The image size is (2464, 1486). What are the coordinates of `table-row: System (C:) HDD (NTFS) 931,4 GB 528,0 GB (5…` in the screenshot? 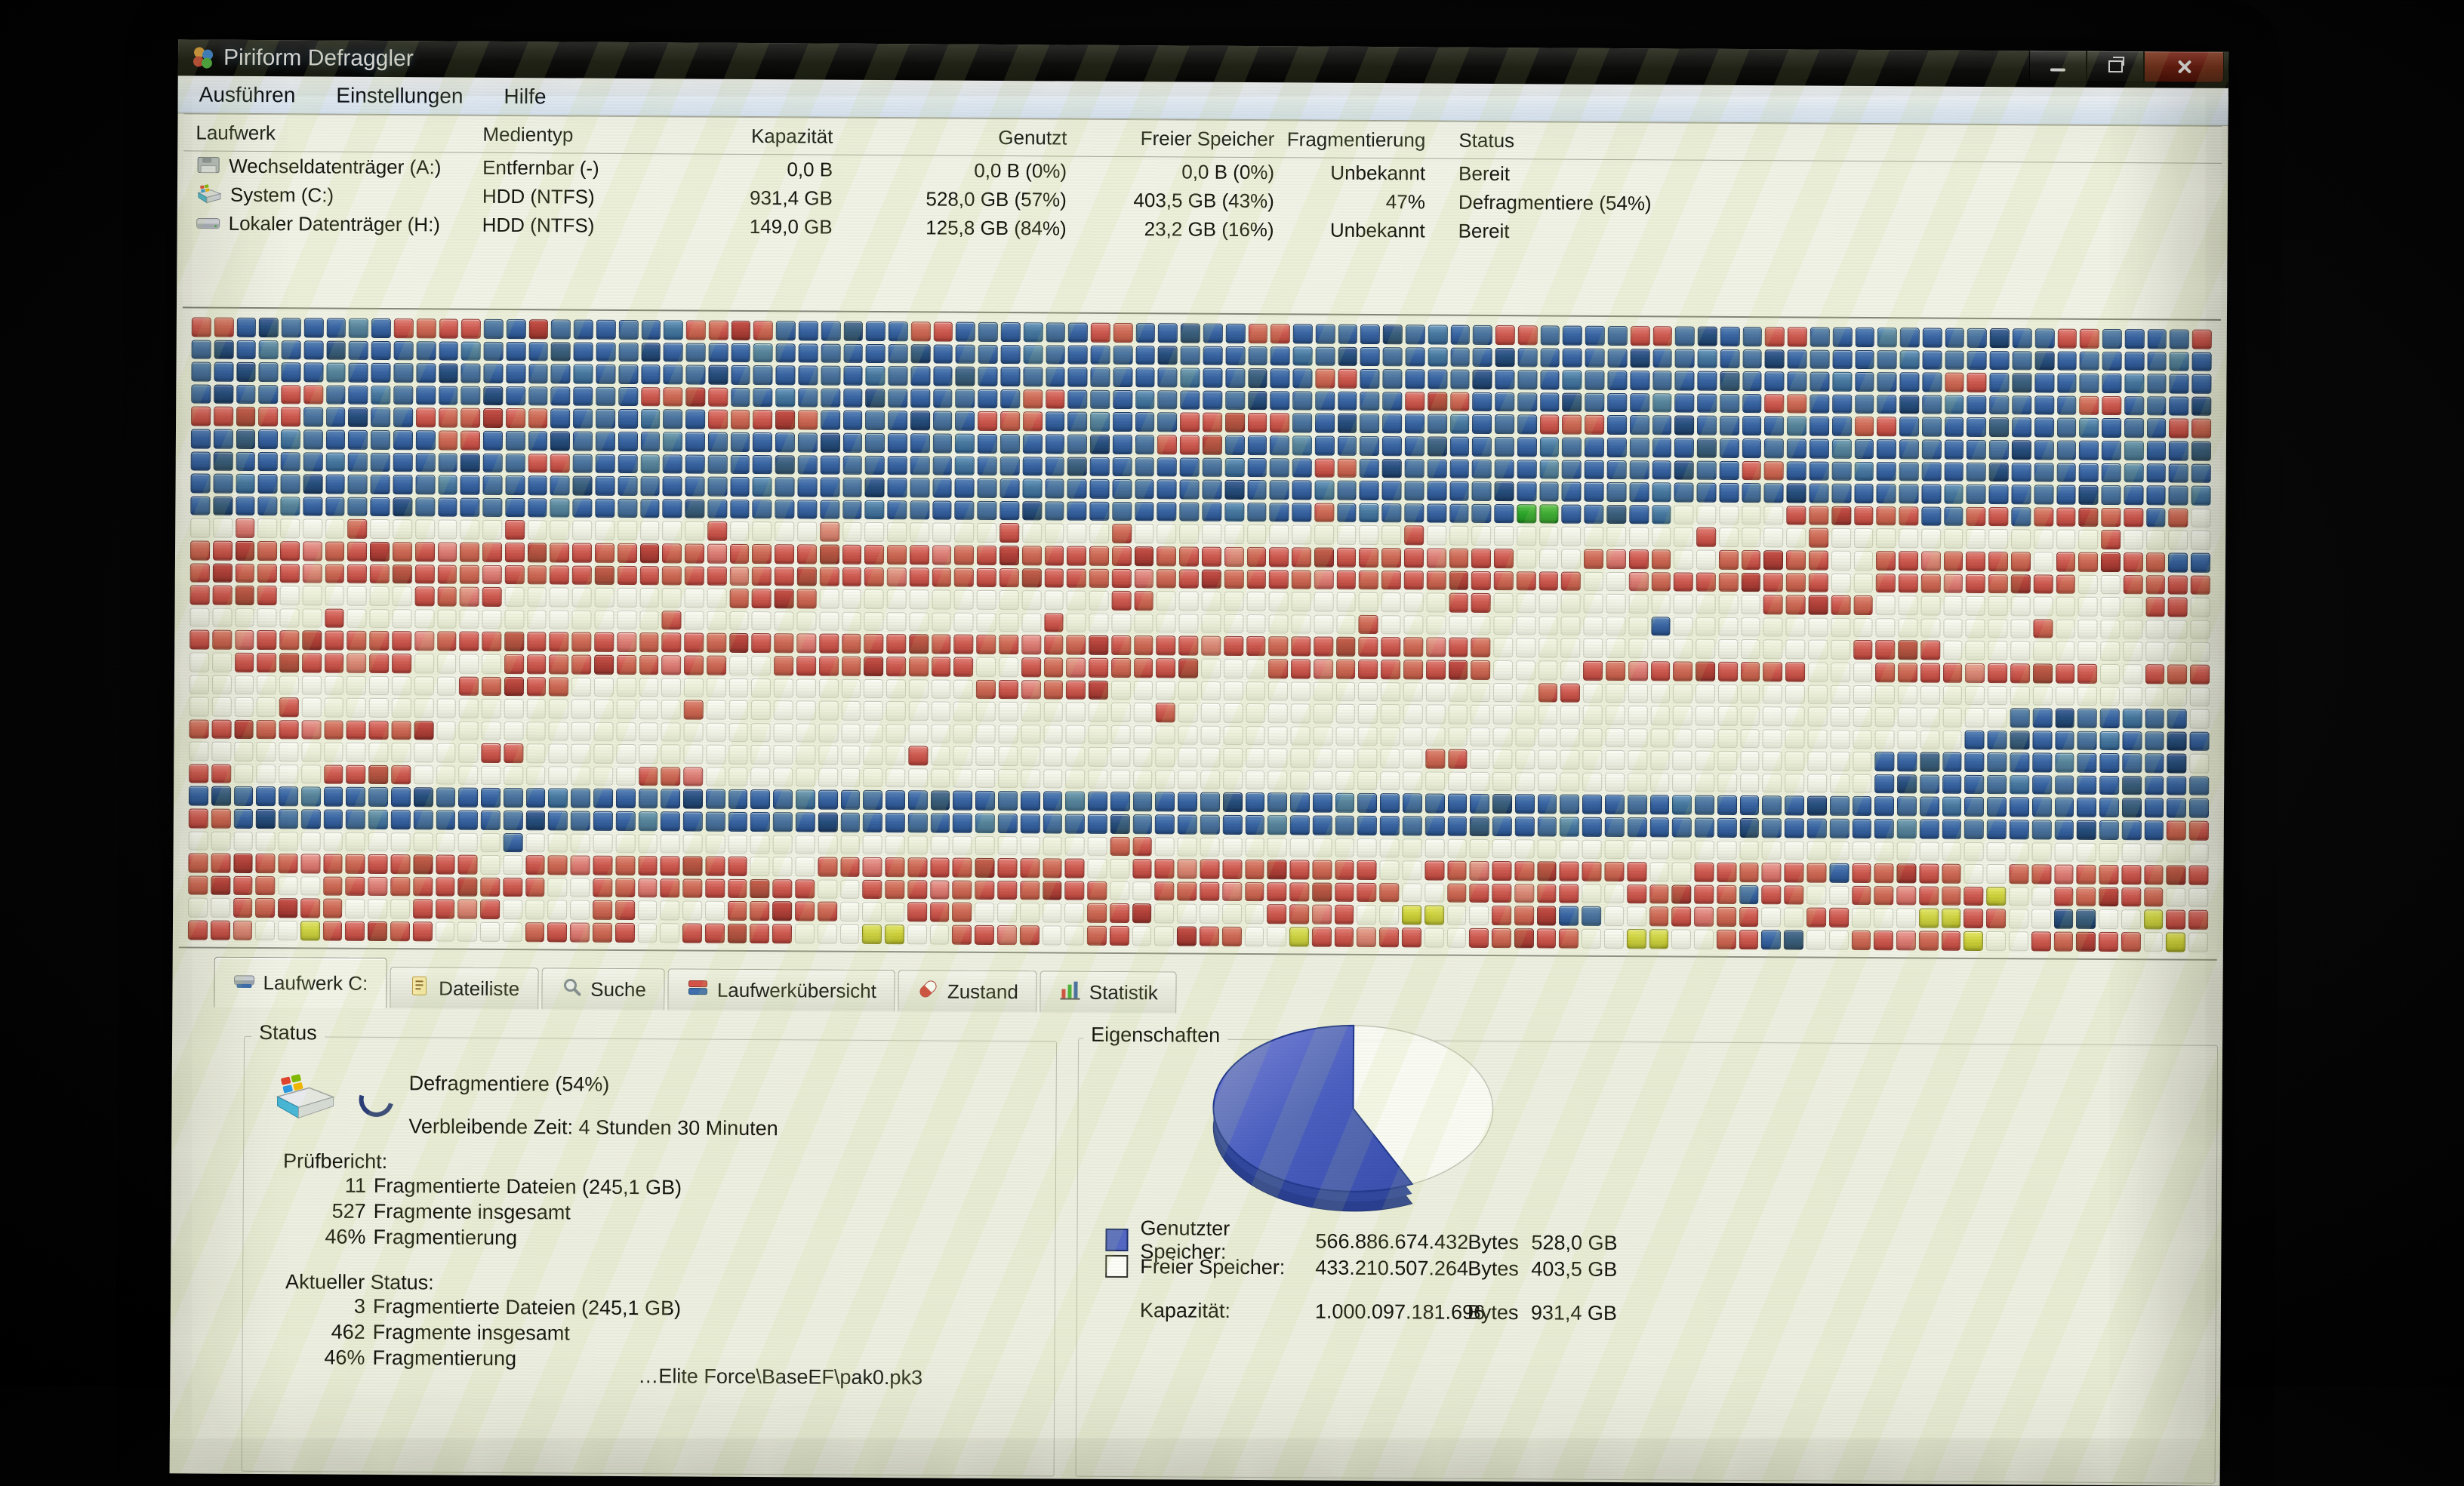 It's located at (1202, 200).